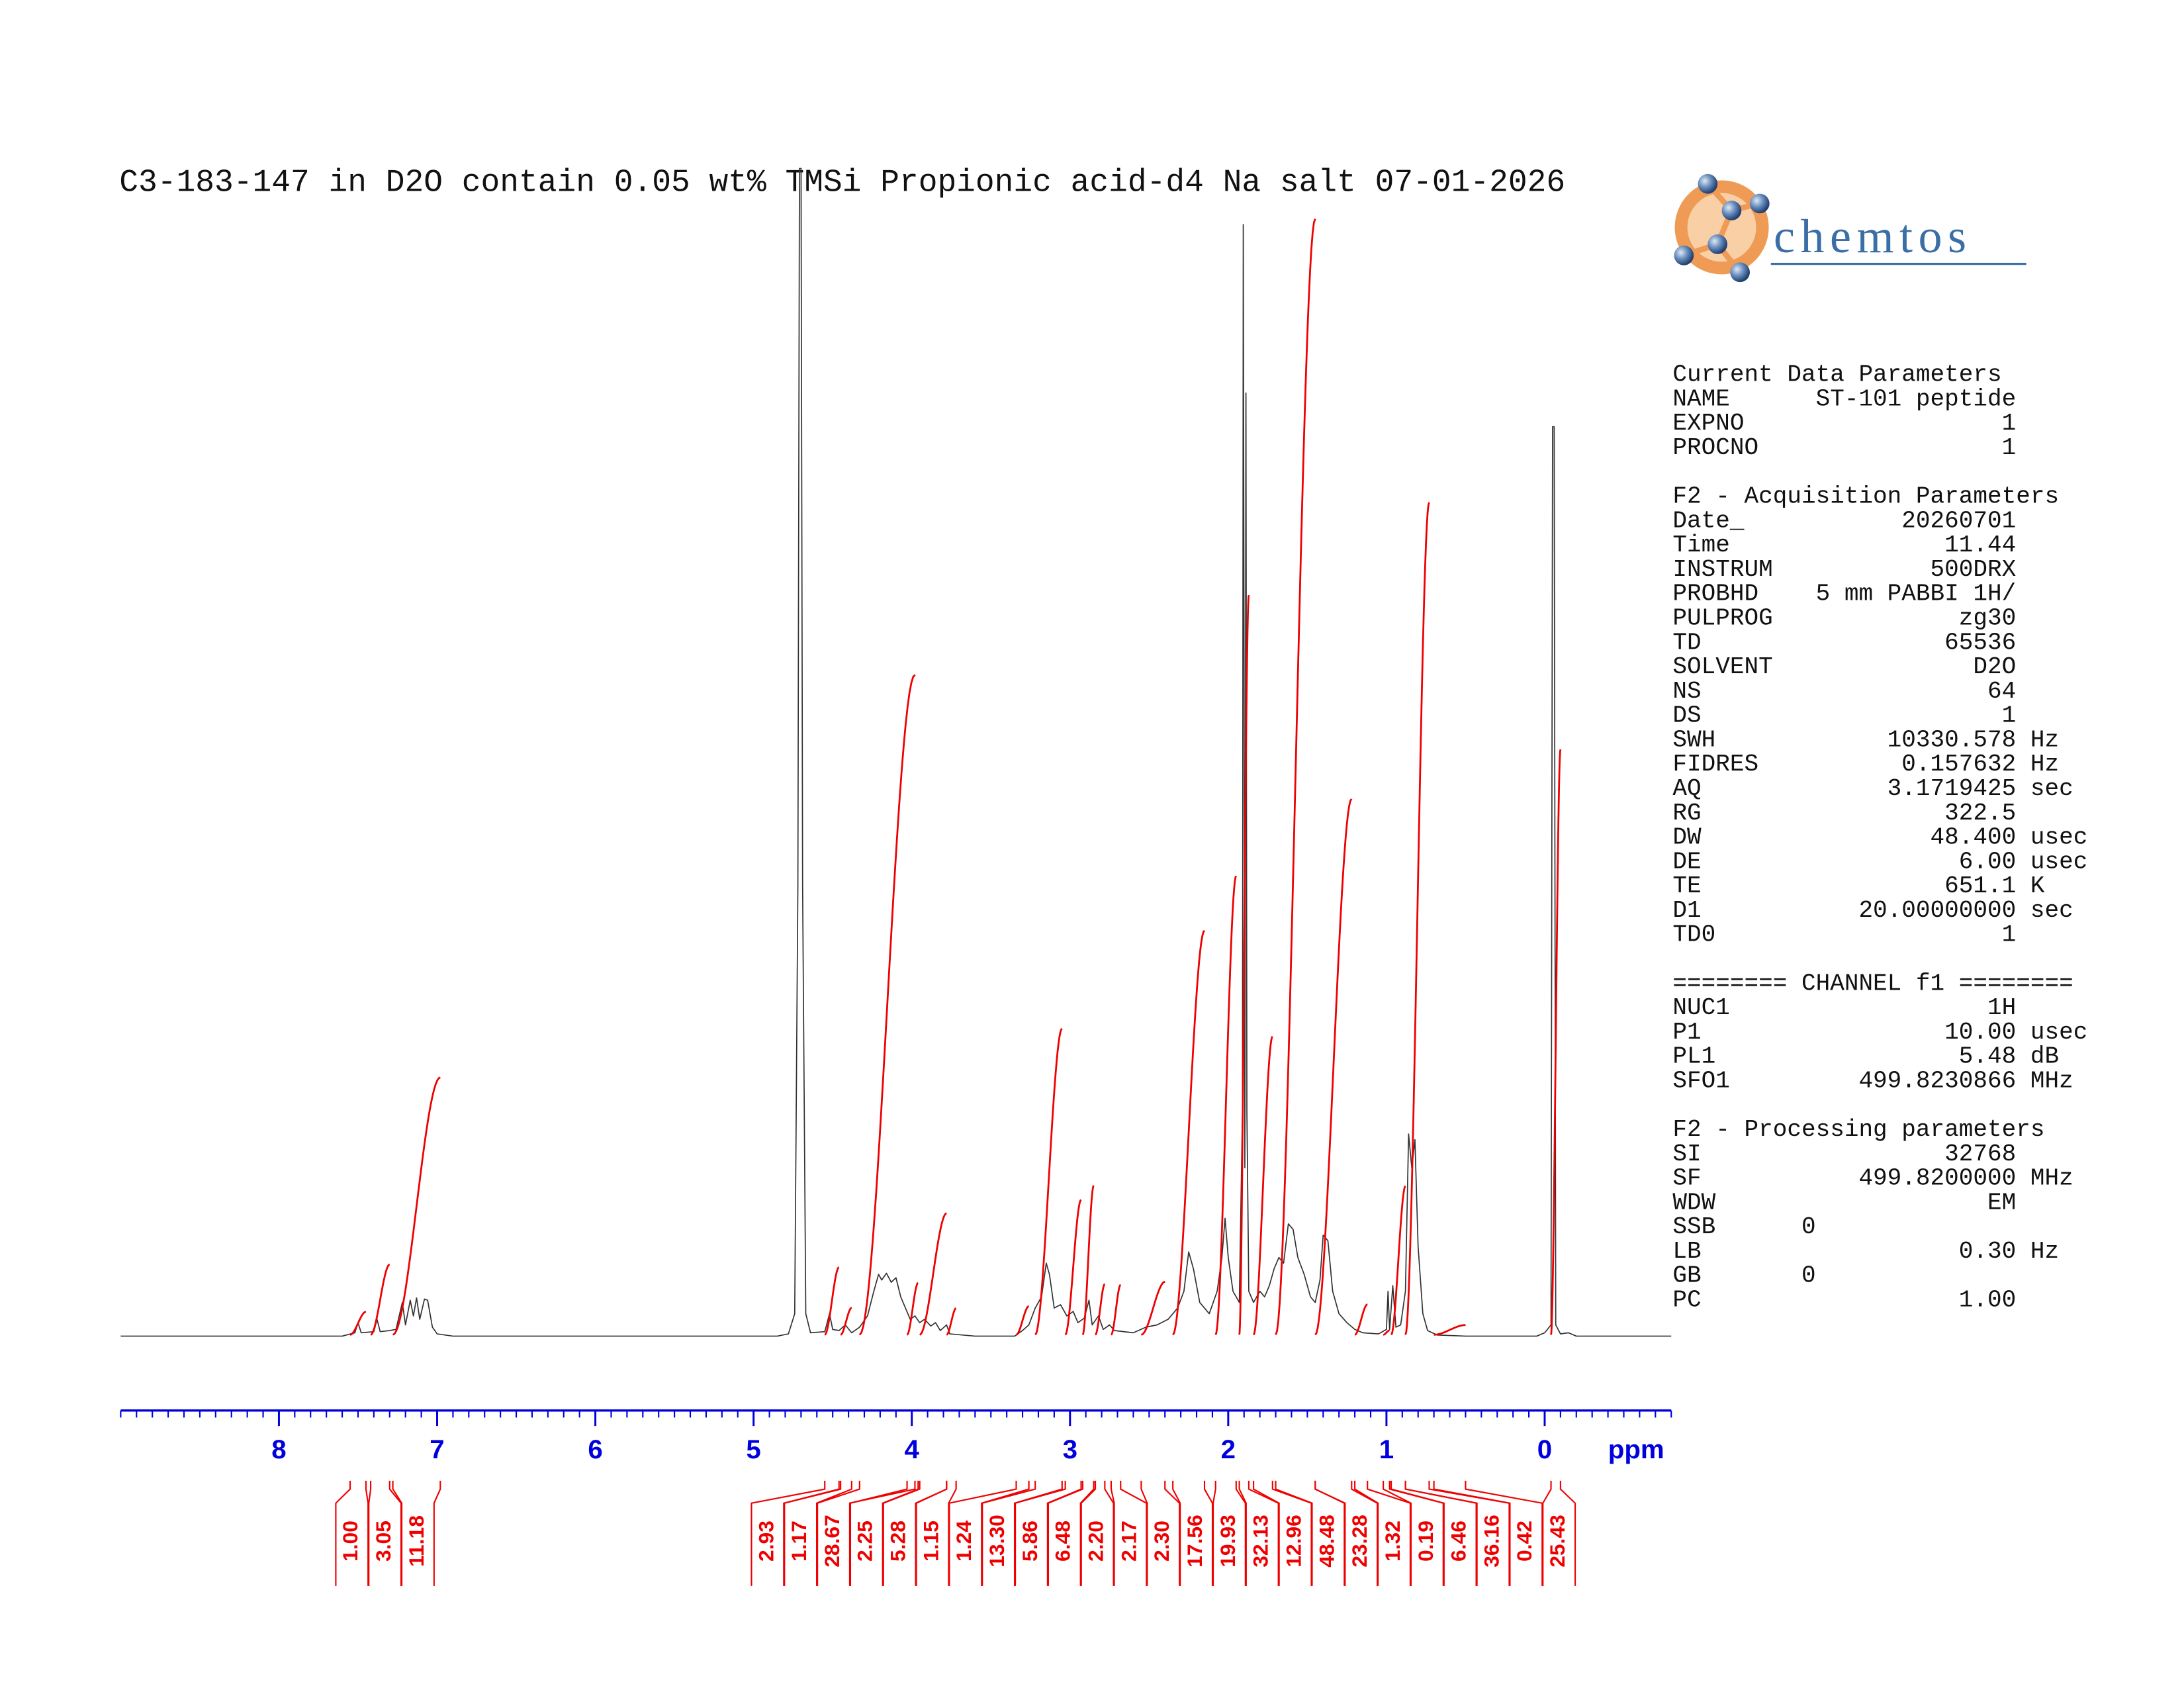 This screenshot has height=1688, width=2184. I want to click on parameter-line: SI 32768, so click(1844, 1154).